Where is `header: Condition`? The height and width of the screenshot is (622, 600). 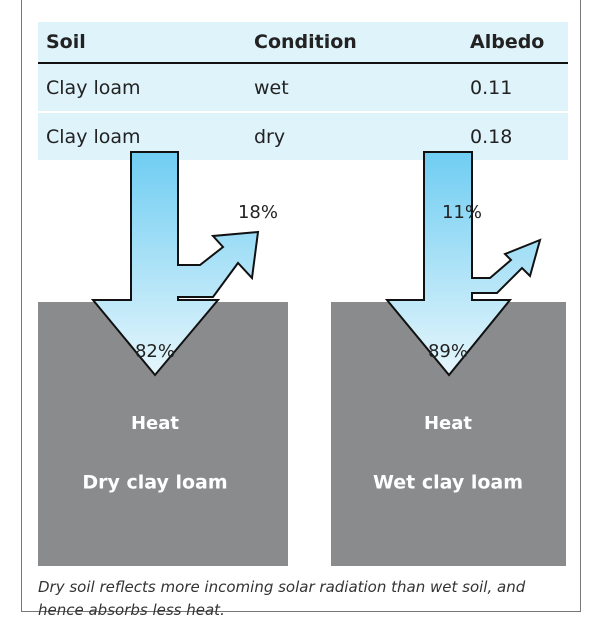
header: Condition is located at coordinates (354, 43).